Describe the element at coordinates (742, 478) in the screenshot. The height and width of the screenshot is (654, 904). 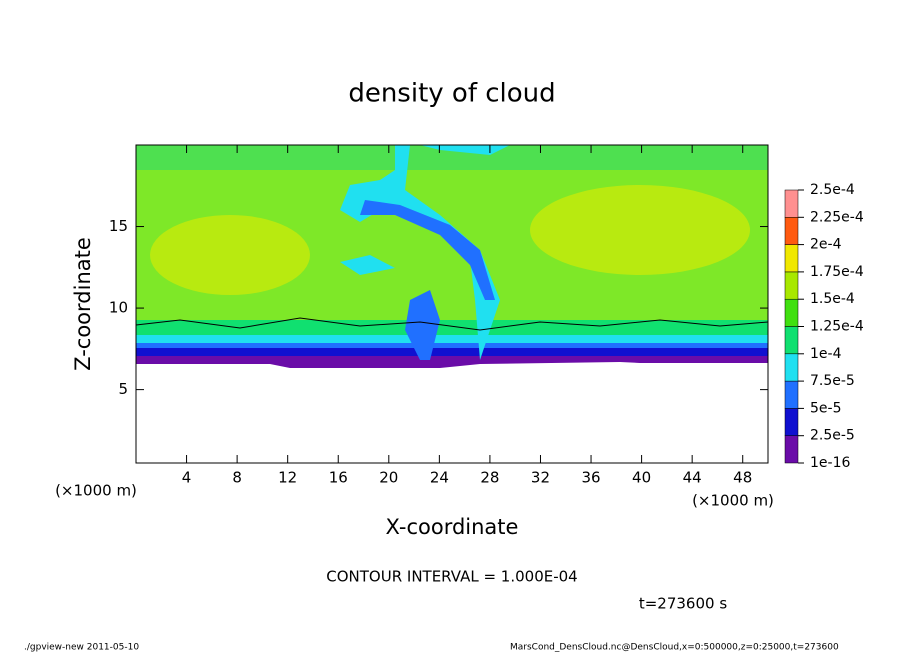
I see `x-tick-label: 48` at that location.